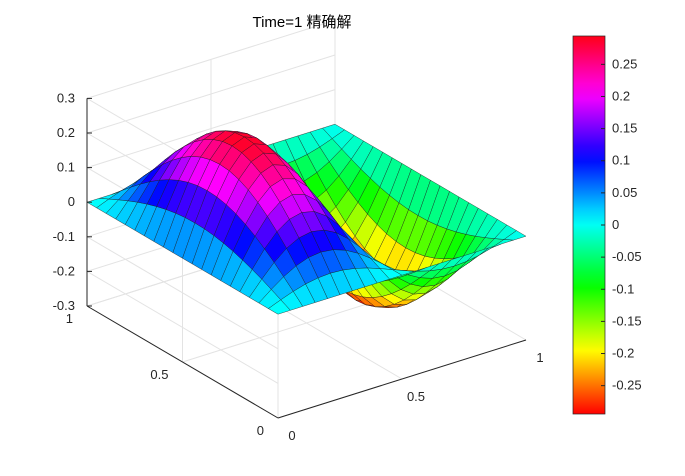 This screenshot has height=476, width=685. Describe the element at coordinates (71, 201) in the screenshot. I see `z-tick-label: 0` at that location.